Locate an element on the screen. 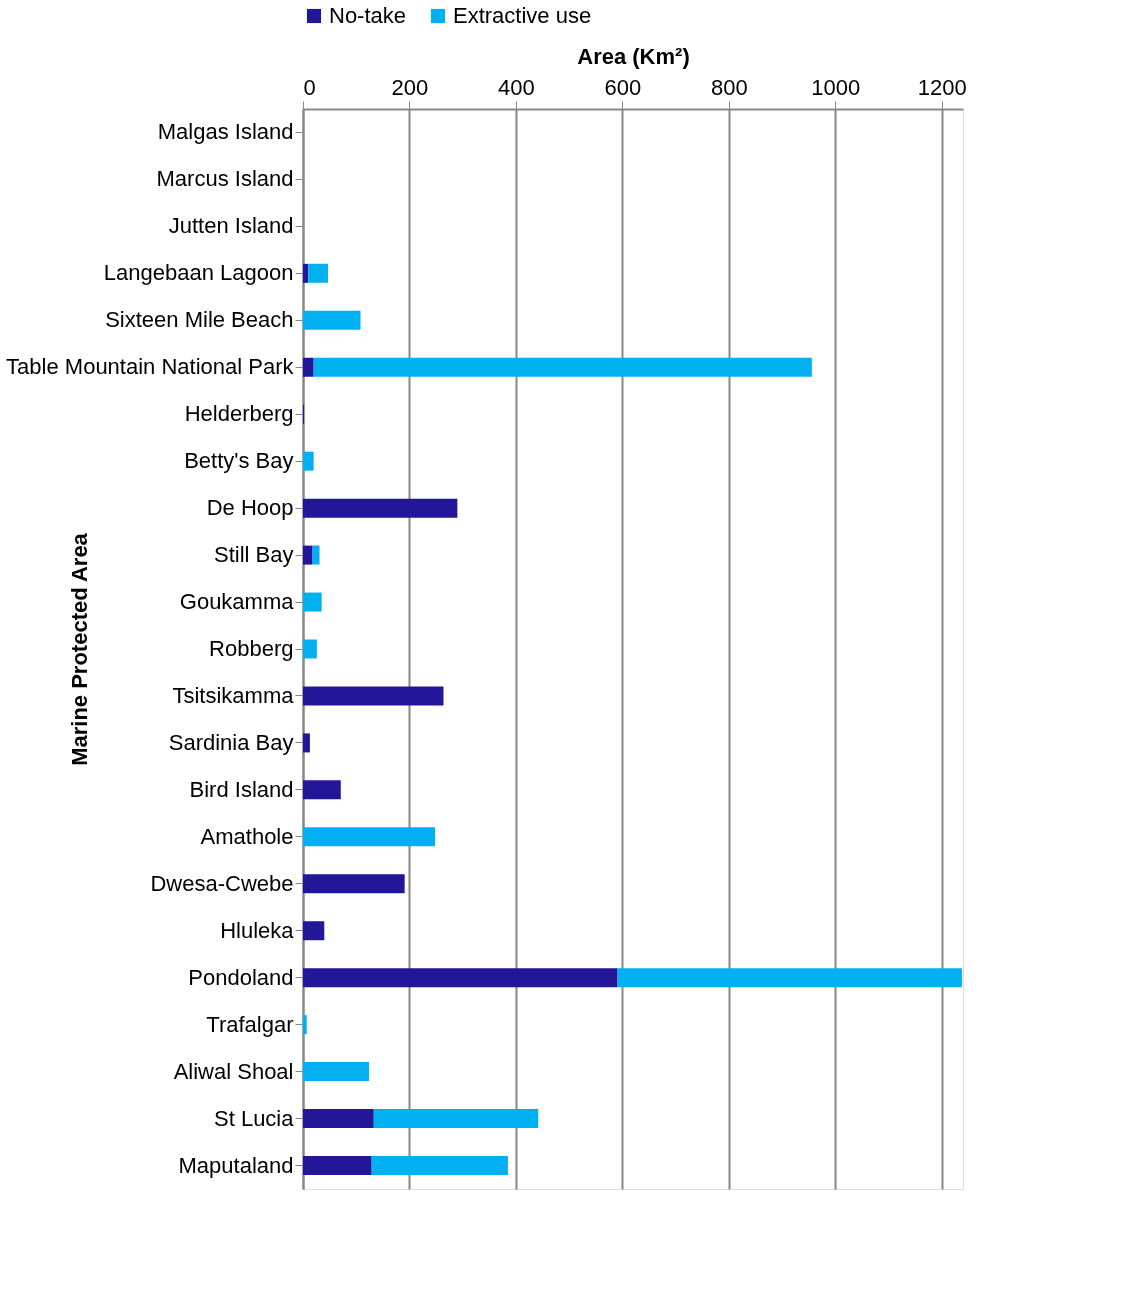 This screenshot has width=1145, height=1292. y-tick-label: Bird Island is located at coordinates (241, 789).